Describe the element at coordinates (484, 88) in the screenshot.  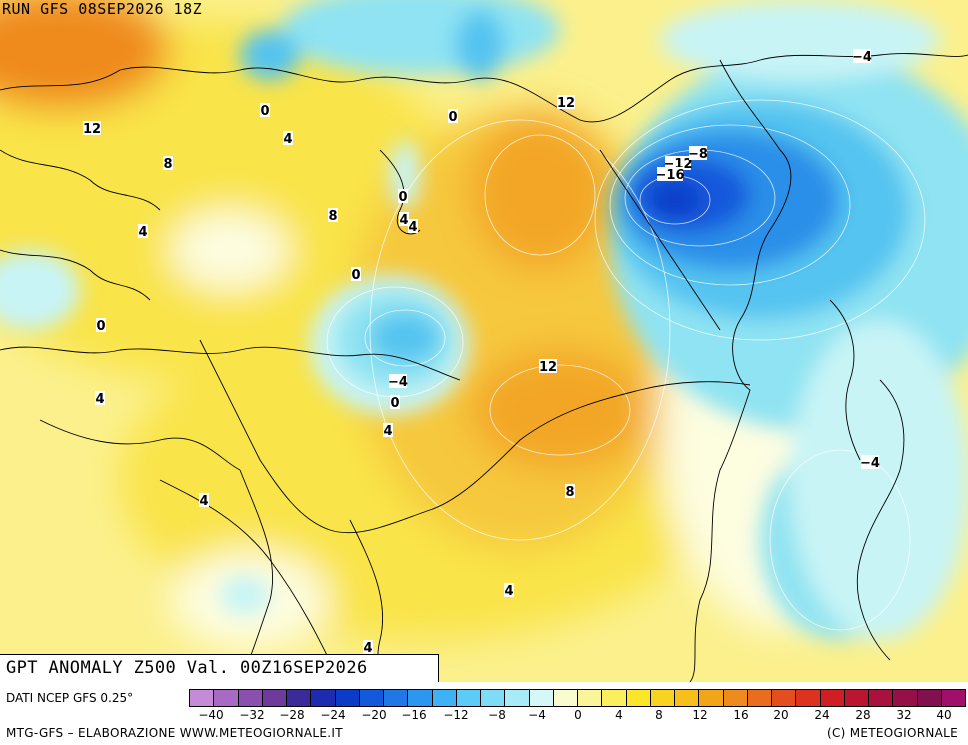
I see `coastline-arctic` at that location.